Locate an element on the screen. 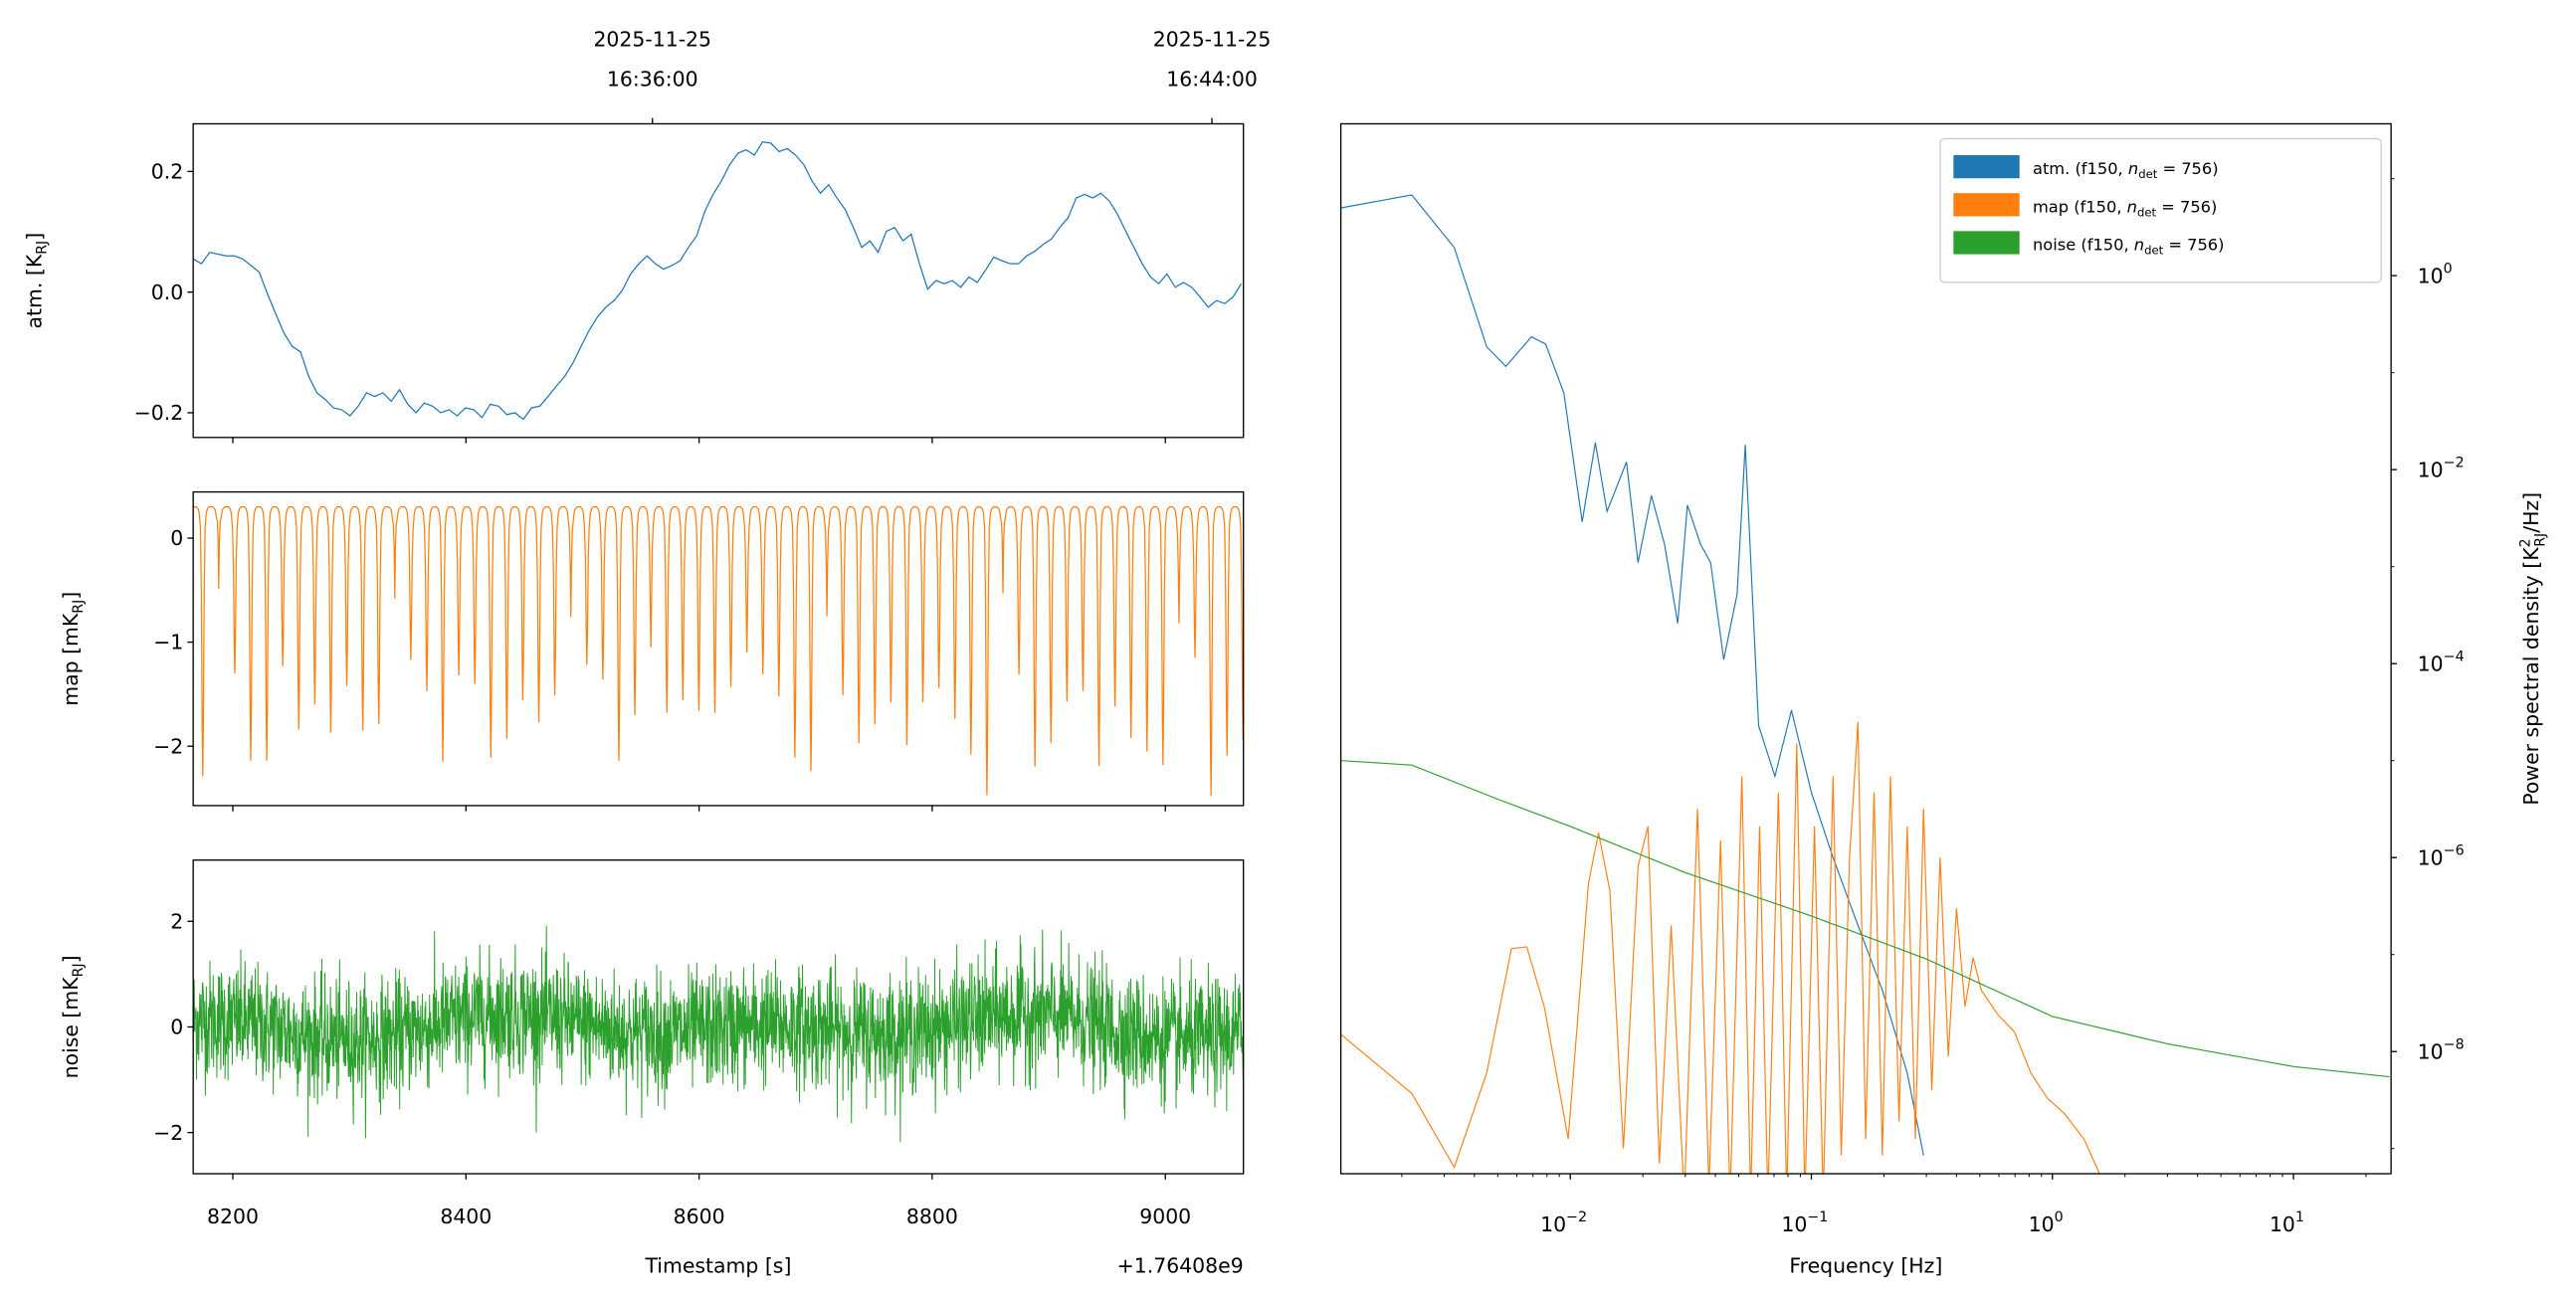 The height and width of the screenshot is (1302, 2576). y-axis-label: noise [mKRJ] is located at coordinates (73, 1016).